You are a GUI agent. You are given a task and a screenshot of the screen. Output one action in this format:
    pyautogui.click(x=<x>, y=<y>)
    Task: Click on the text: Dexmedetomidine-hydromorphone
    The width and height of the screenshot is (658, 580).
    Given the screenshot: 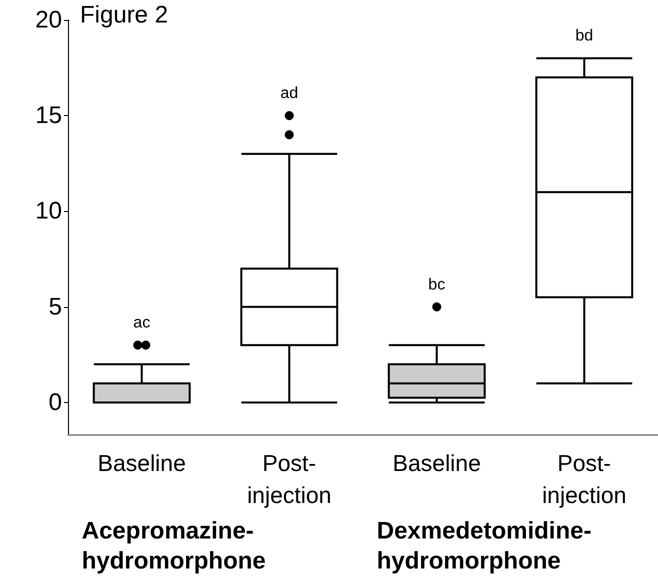 What is the action you would take?
    pyautogui.click(x=484, y=546)
    